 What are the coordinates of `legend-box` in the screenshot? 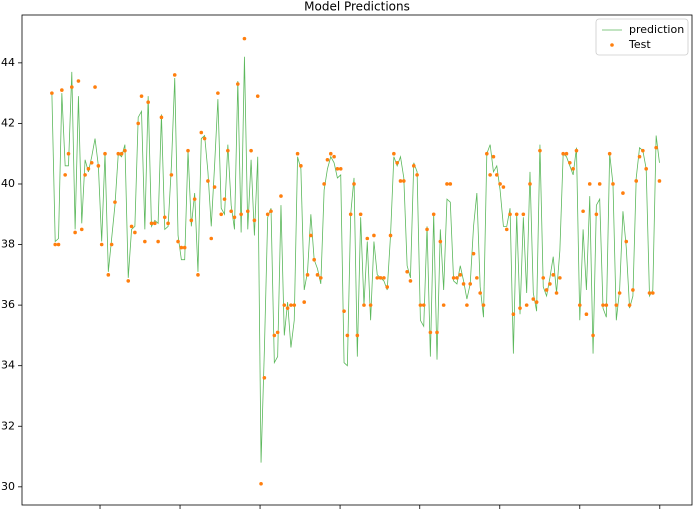 It's located at (642, 37).